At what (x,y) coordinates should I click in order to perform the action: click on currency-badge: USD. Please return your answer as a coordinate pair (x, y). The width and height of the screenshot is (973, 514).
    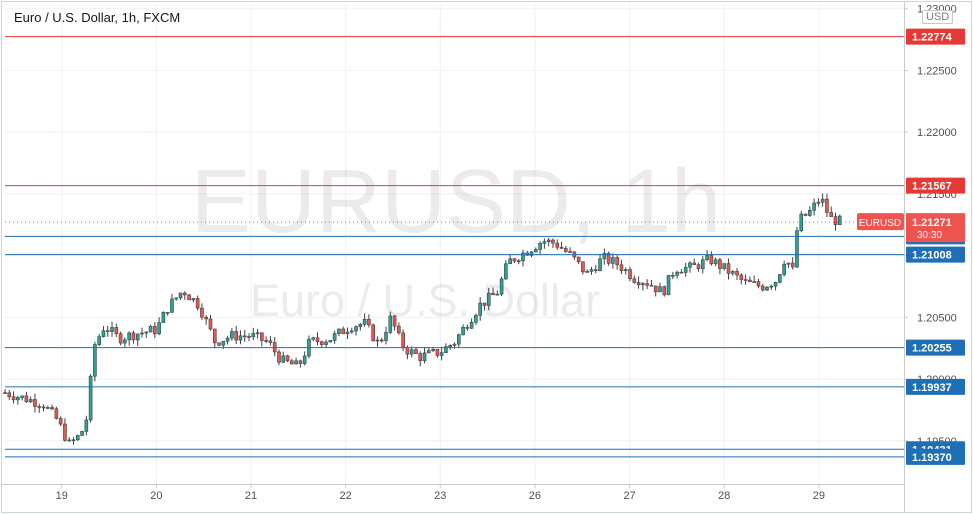
    Looking at the image, I should click on (938, 17).